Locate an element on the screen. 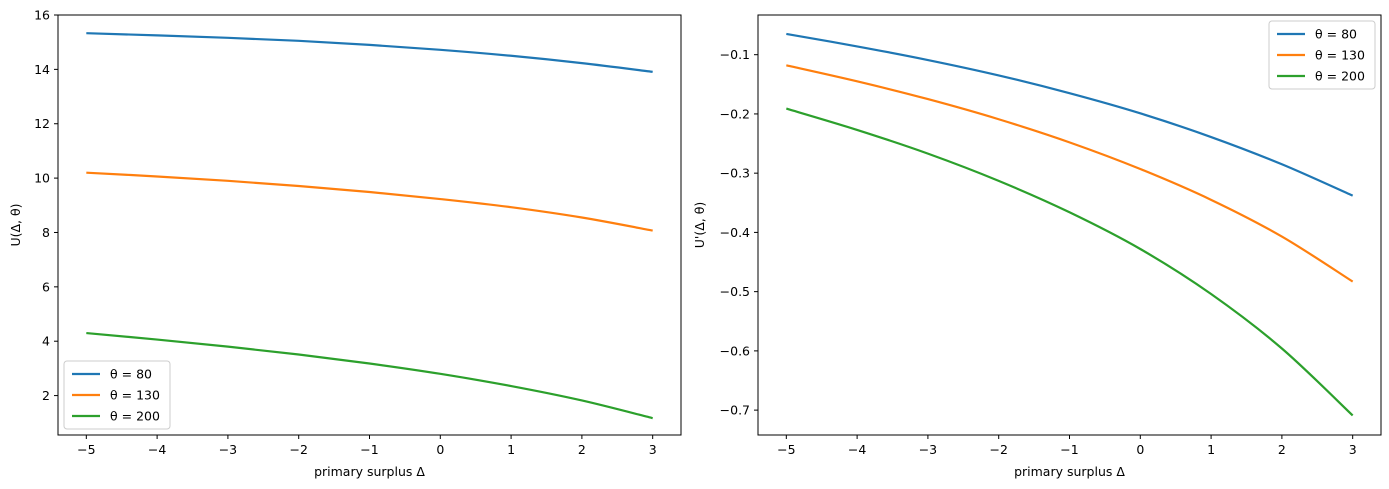  y-tick-label: −0.4 is located at coordinates (735, 232).